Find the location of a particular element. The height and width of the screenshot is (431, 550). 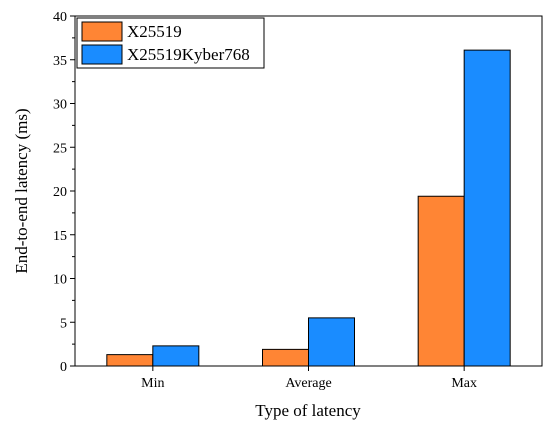

legend-swatch-x25519kyber768 is located at coordinates (102, 54).